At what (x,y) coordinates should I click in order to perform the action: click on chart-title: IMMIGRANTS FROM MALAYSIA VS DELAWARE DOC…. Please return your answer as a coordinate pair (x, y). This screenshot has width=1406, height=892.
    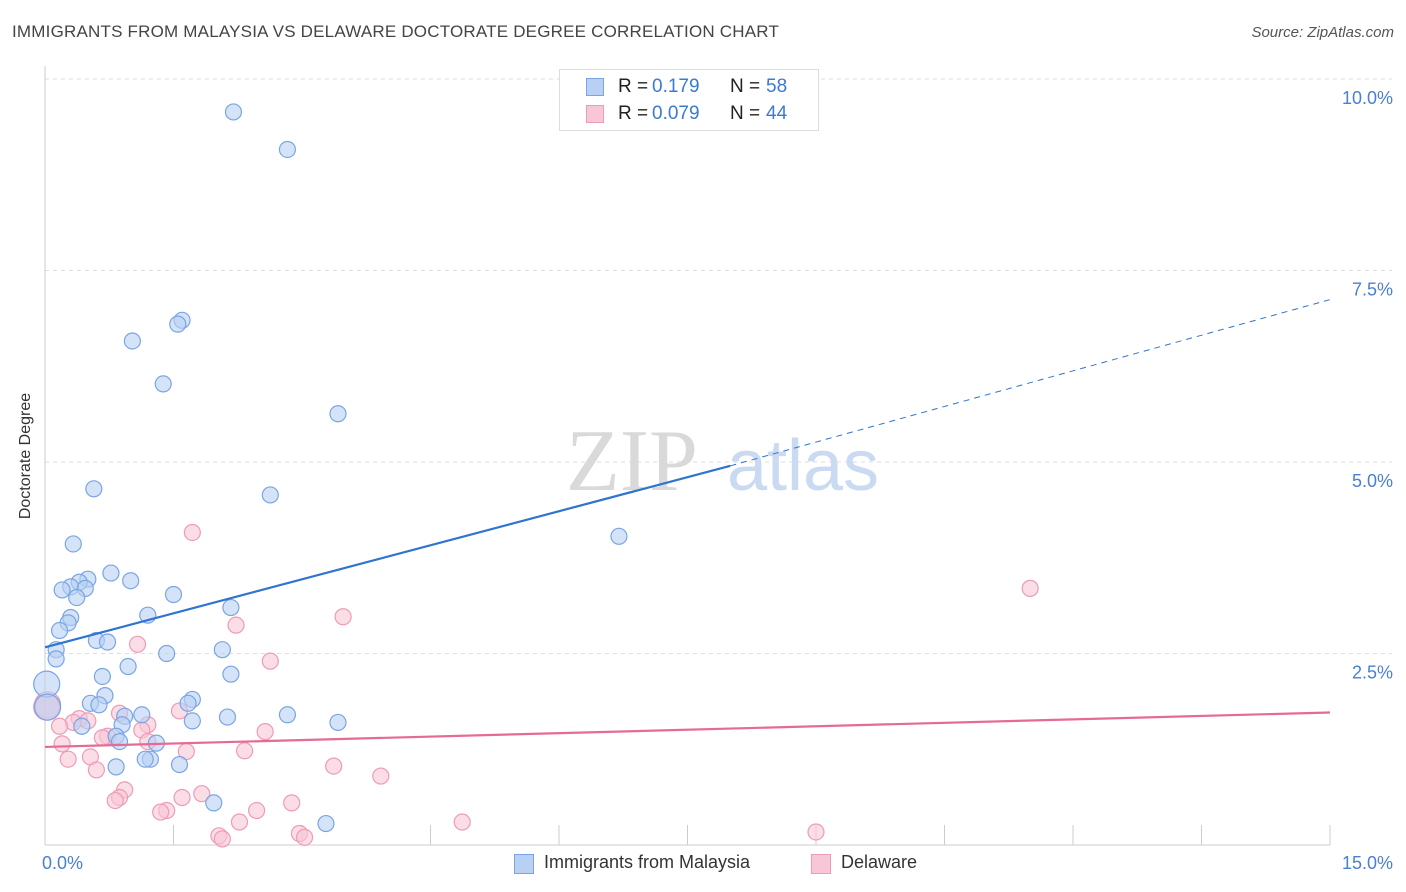
    Looking at the image, I should click on (396, 31).